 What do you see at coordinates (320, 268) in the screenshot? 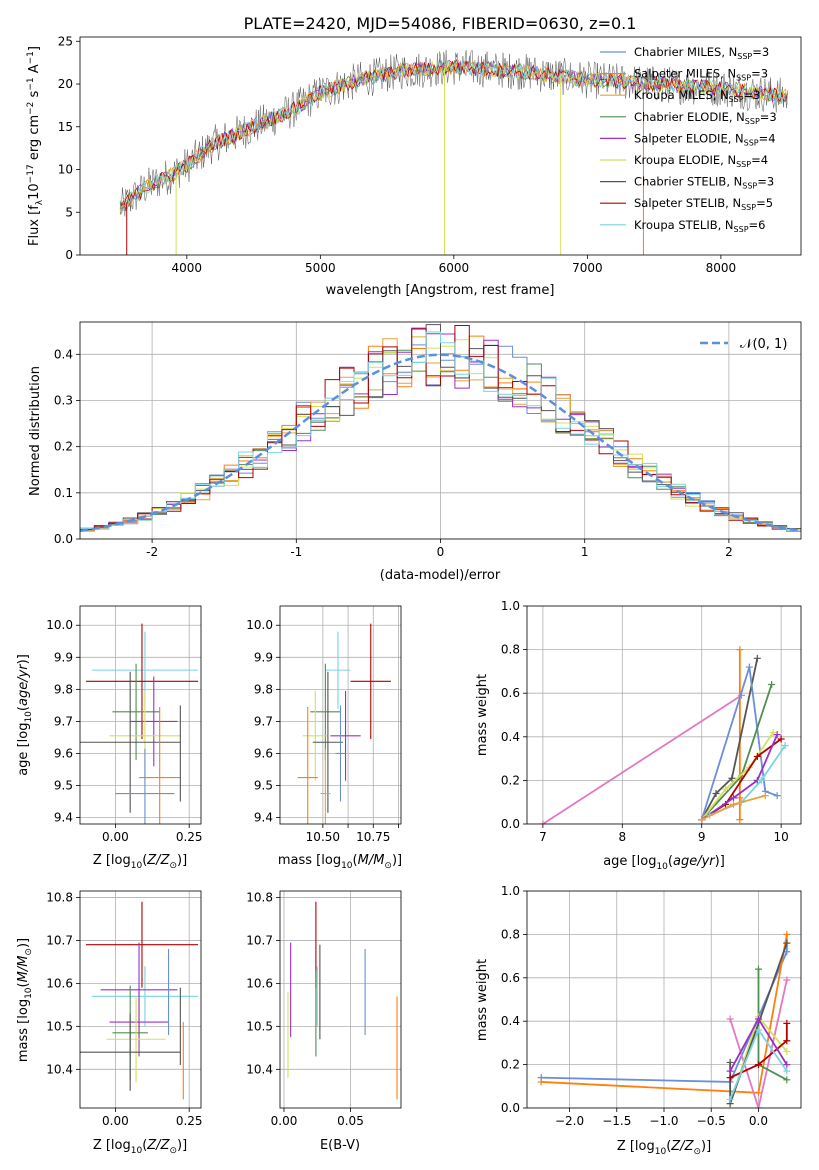
I see `tick-label-x: 5000` at bounding box center [320, 268].